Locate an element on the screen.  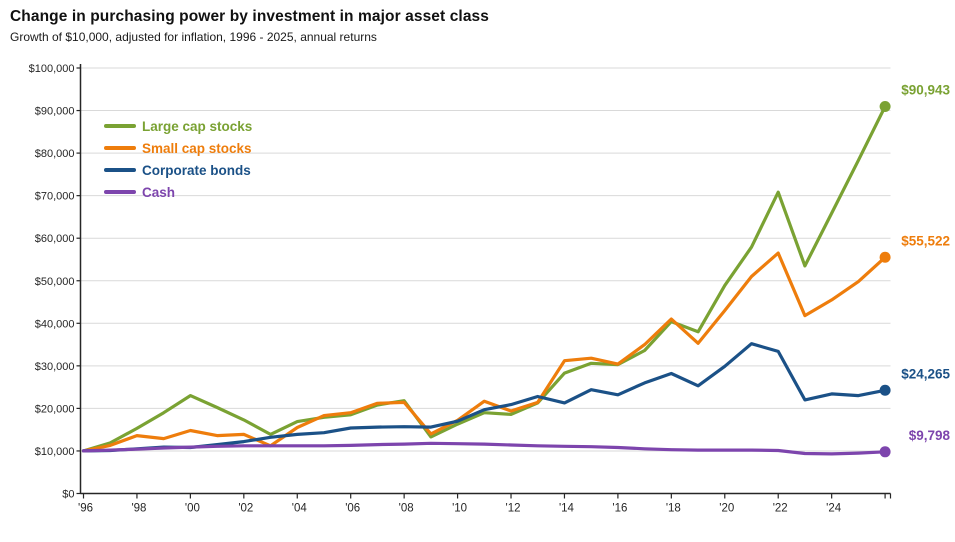
x-axis-tick-label: '96 is located at coordinates (85, 509).